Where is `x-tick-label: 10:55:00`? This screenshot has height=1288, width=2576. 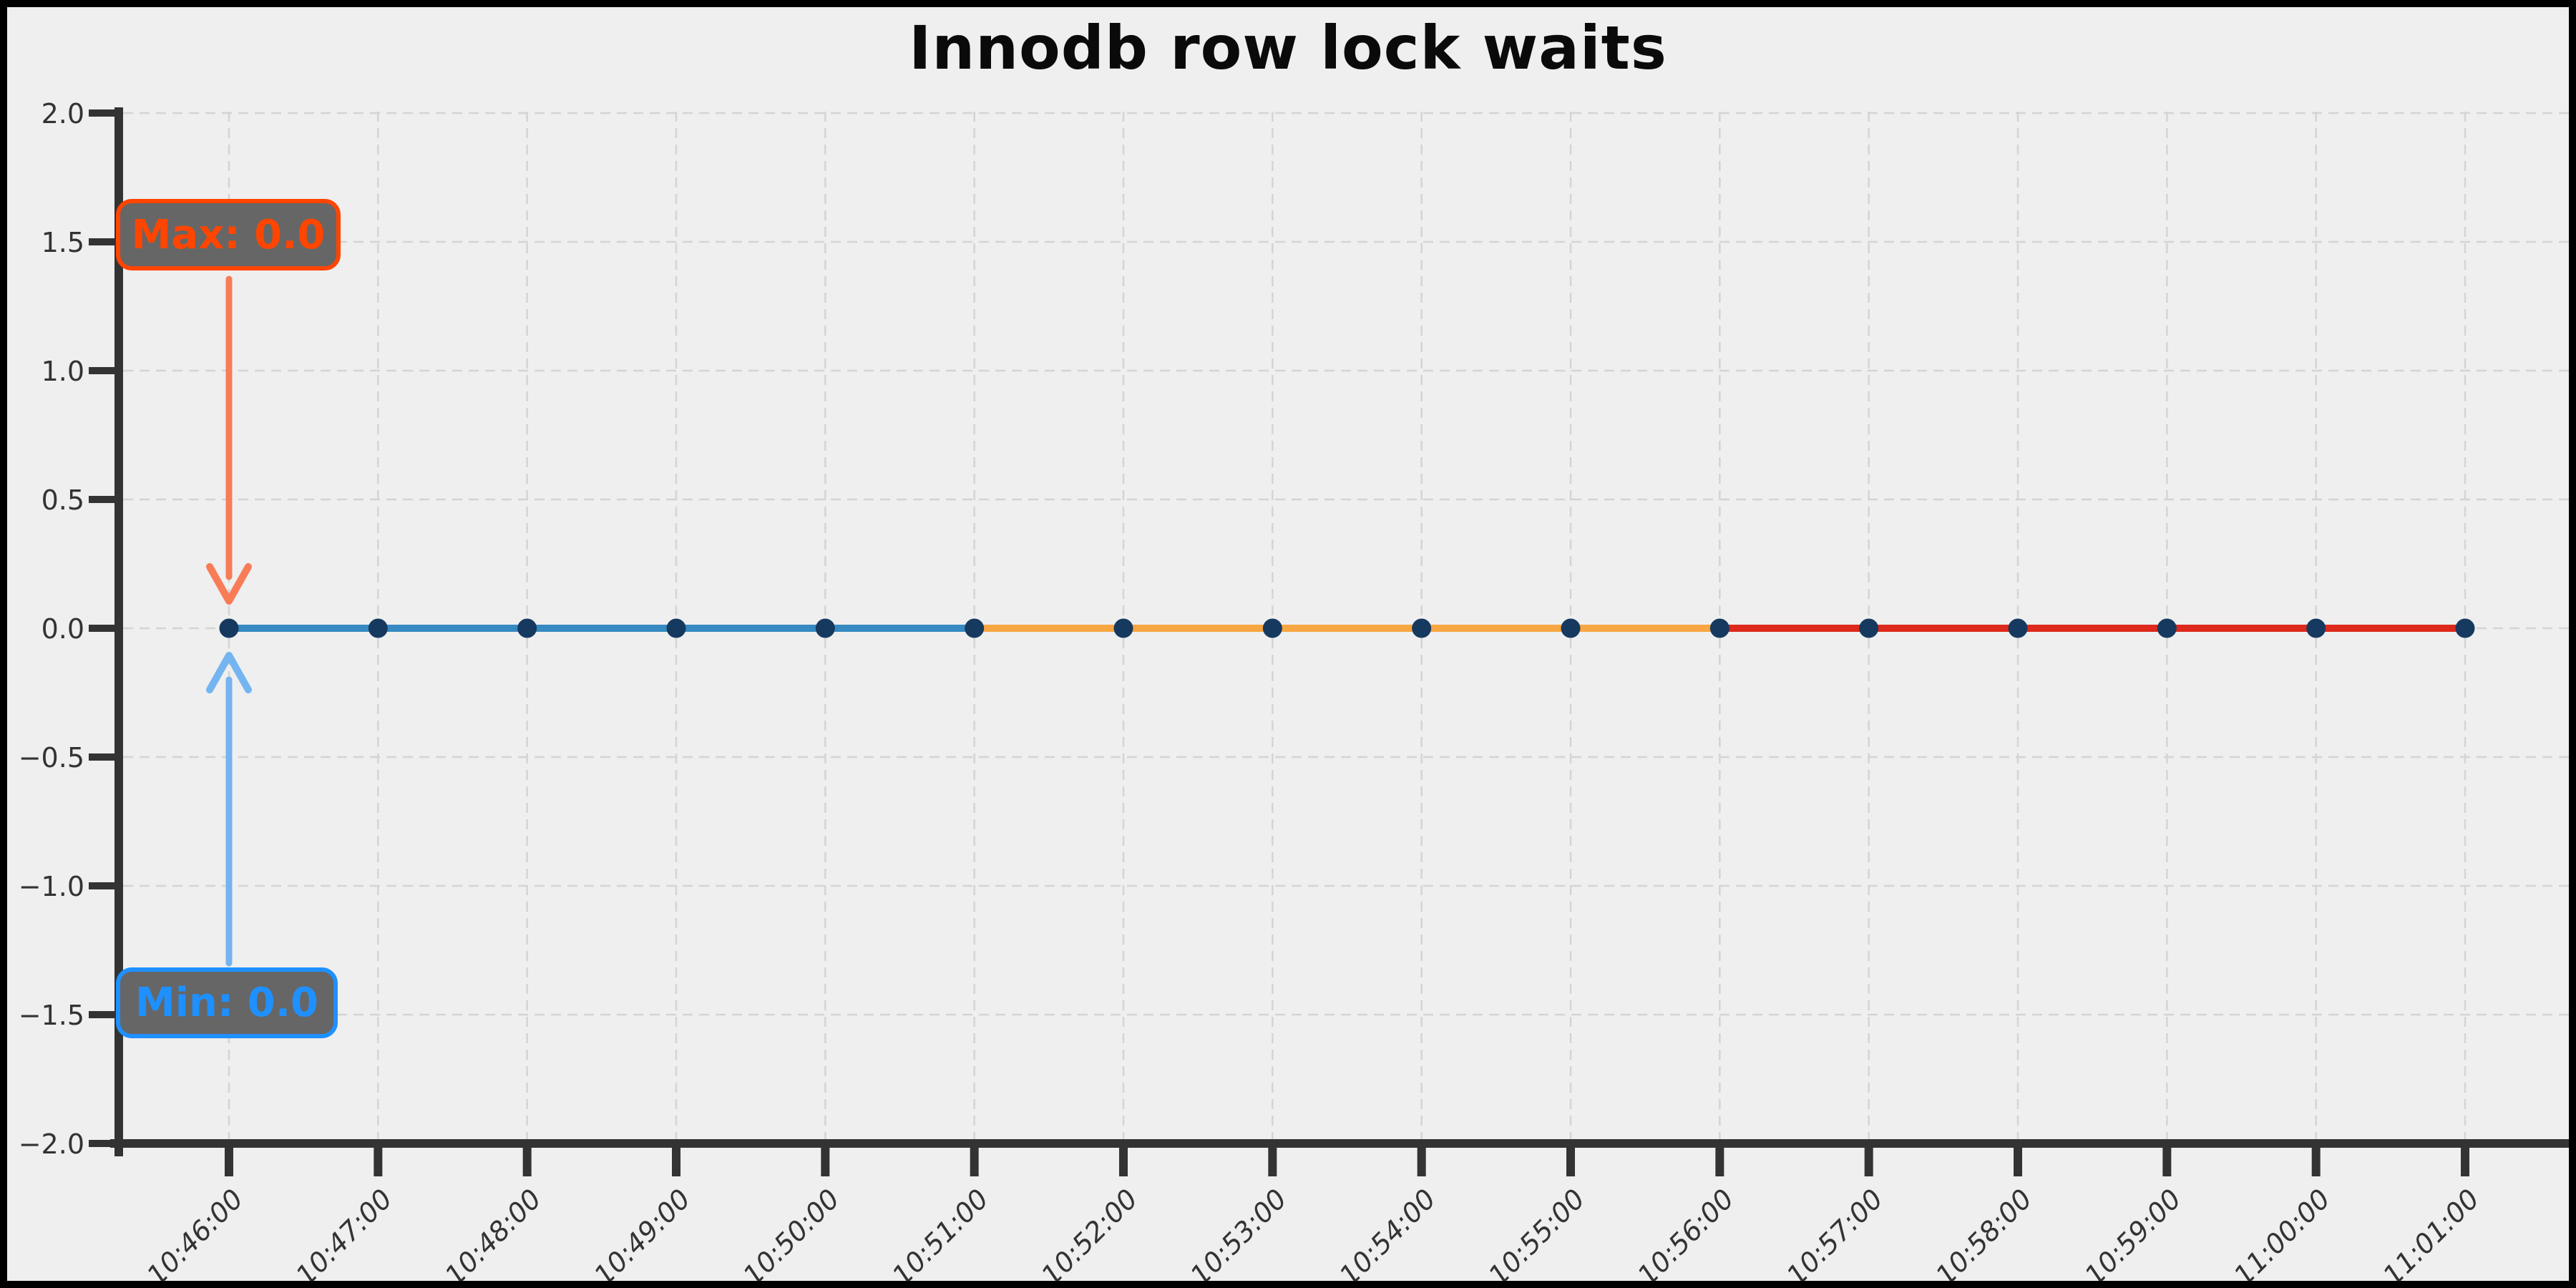
x-tick-label: 10:55:00 is located at coordinates (1537, 1235).